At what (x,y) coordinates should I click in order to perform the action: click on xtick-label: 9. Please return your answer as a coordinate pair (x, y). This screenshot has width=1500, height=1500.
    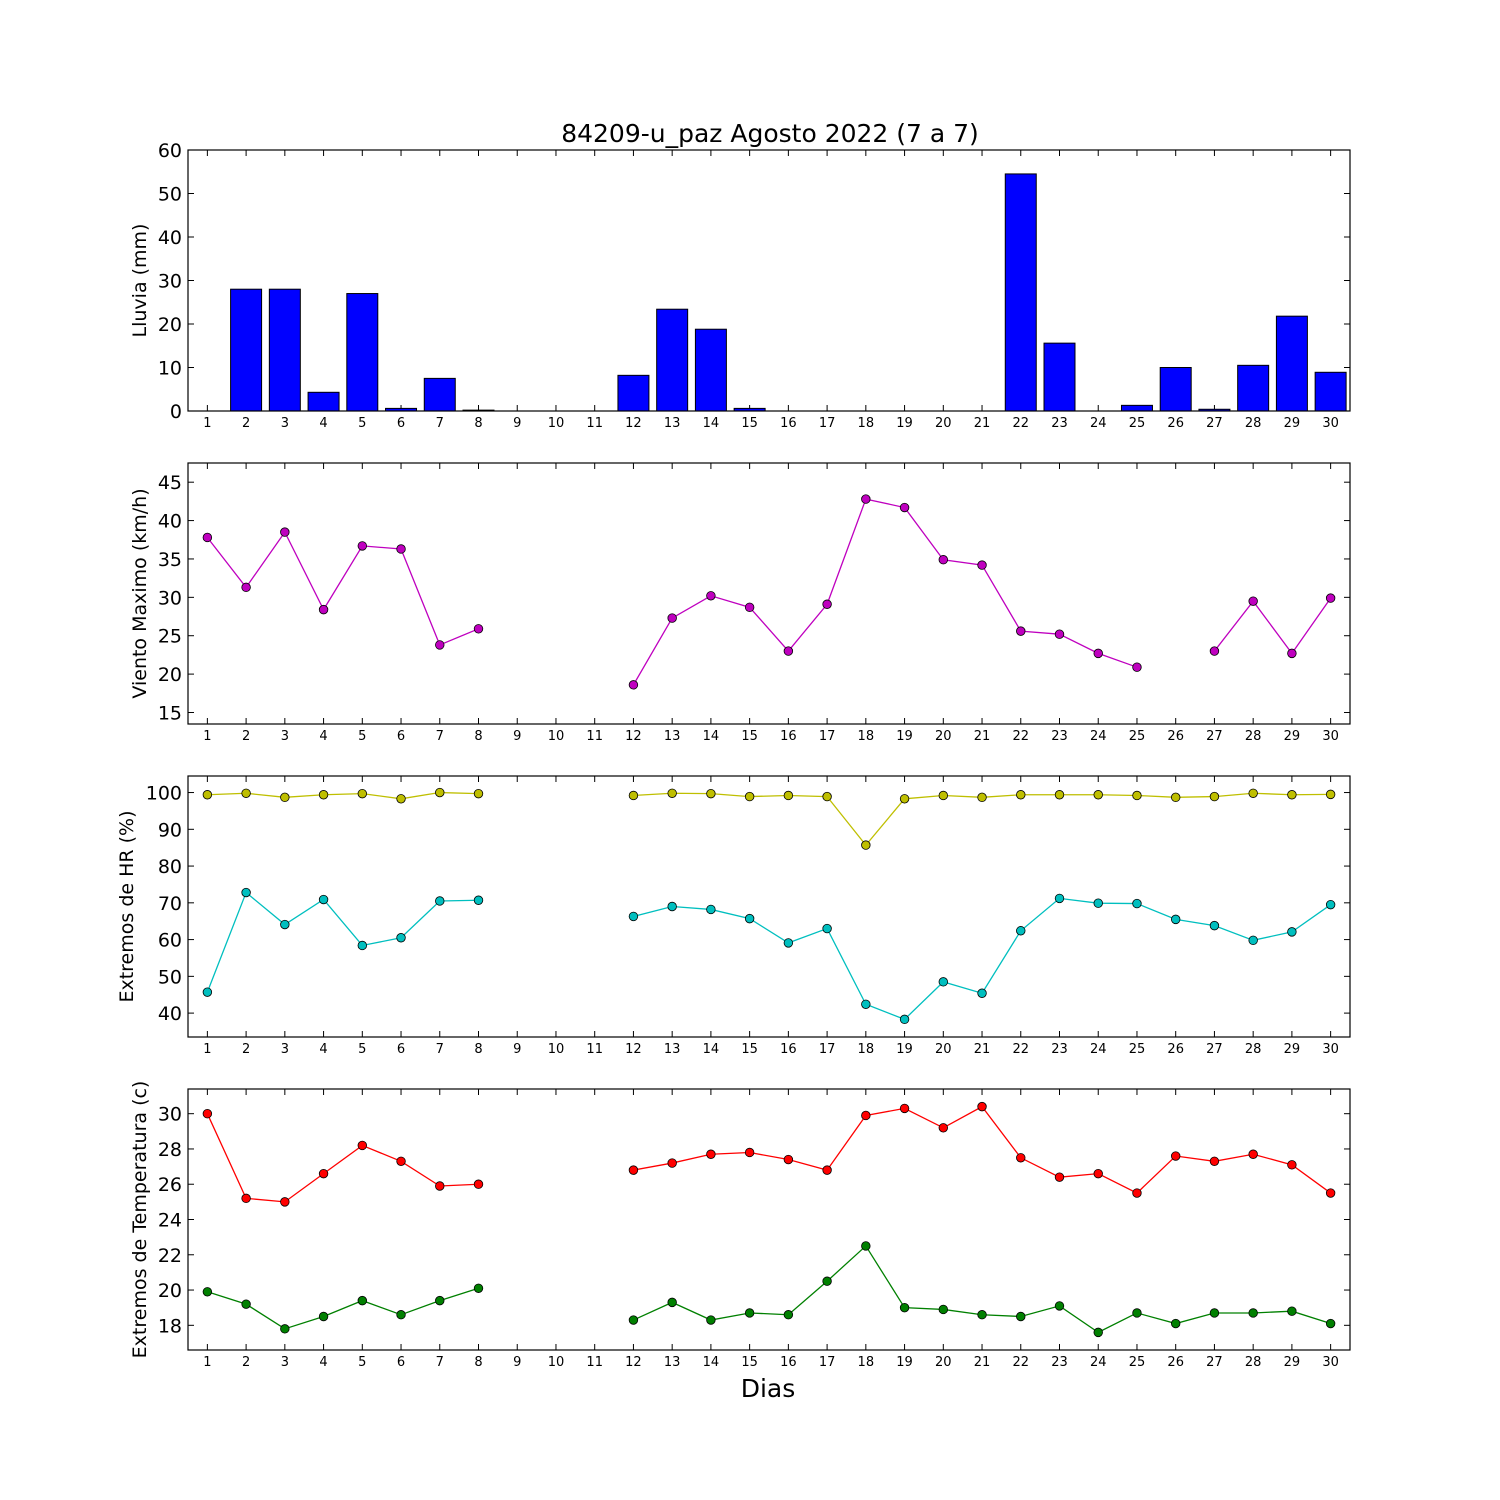
    Looking at the image, I should click on (517, 423).